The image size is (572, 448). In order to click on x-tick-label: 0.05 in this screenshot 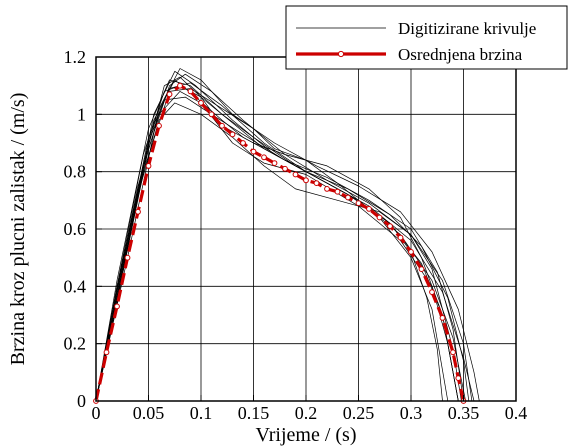, I will do `click(149, 413)`.